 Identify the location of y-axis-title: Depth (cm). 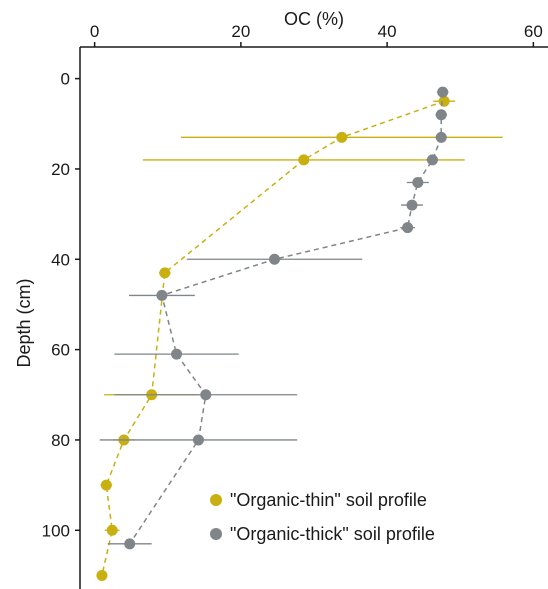
(24, 322).